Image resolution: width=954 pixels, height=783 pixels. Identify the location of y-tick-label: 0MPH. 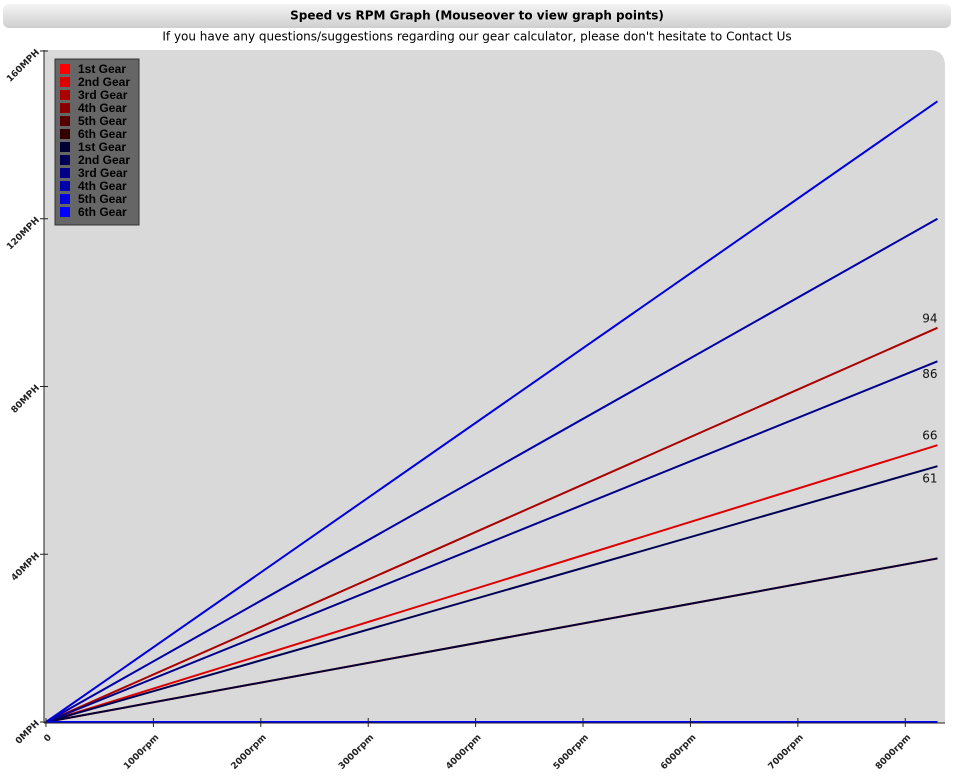
(28, 733).